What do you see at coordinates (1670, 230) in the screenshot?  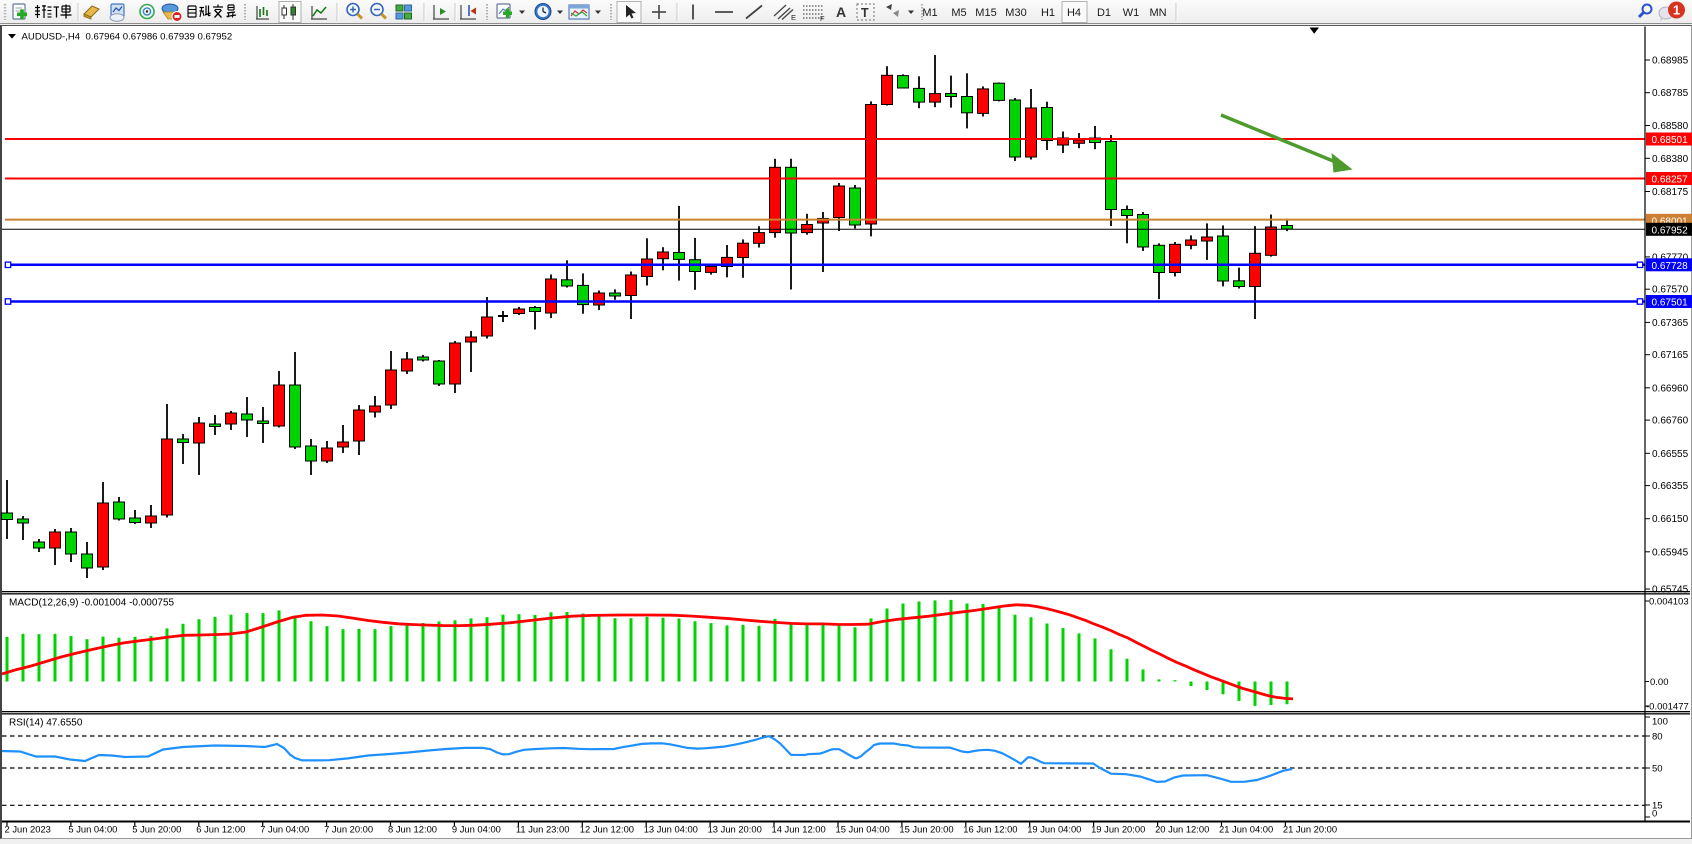 I see `svg-text: 0.67952` at bounding box center [1670, 230].